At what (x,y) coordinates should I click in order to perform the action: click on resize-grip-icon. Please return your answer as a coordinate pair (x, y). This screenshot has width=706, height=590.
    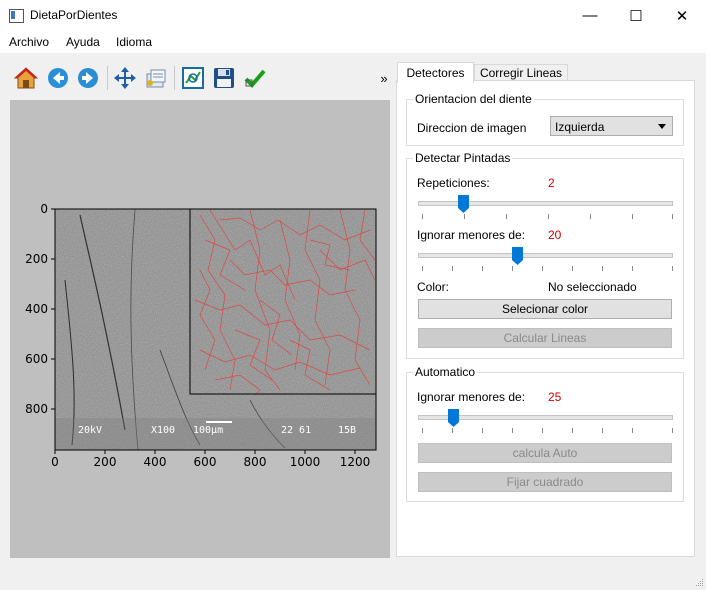
    Looking at the image, I should click on (699, 581).